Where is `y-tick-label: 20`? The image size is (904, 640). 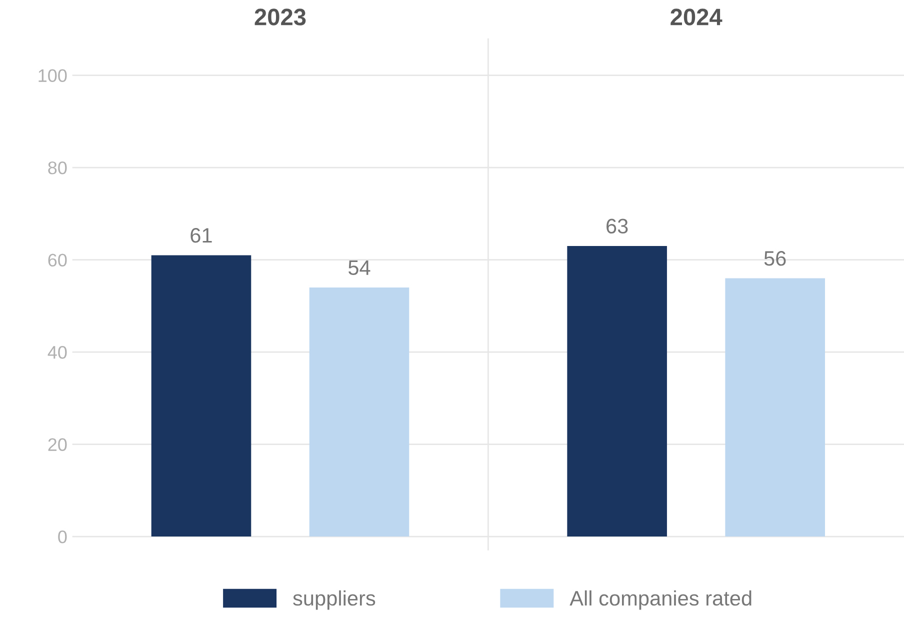 y-tick-label: 20 is located at coordinates (57, 445).